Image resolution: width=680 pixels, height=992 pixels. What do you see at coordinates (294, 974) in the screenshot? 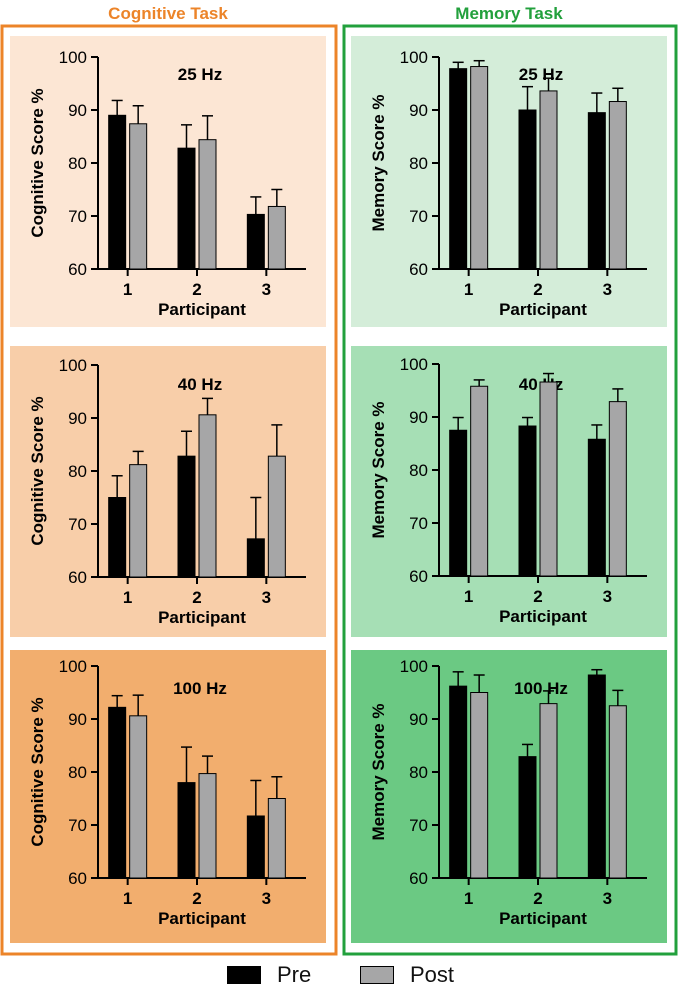
I see `legend-label-pre: Pre` at bounding box center [294, 974].